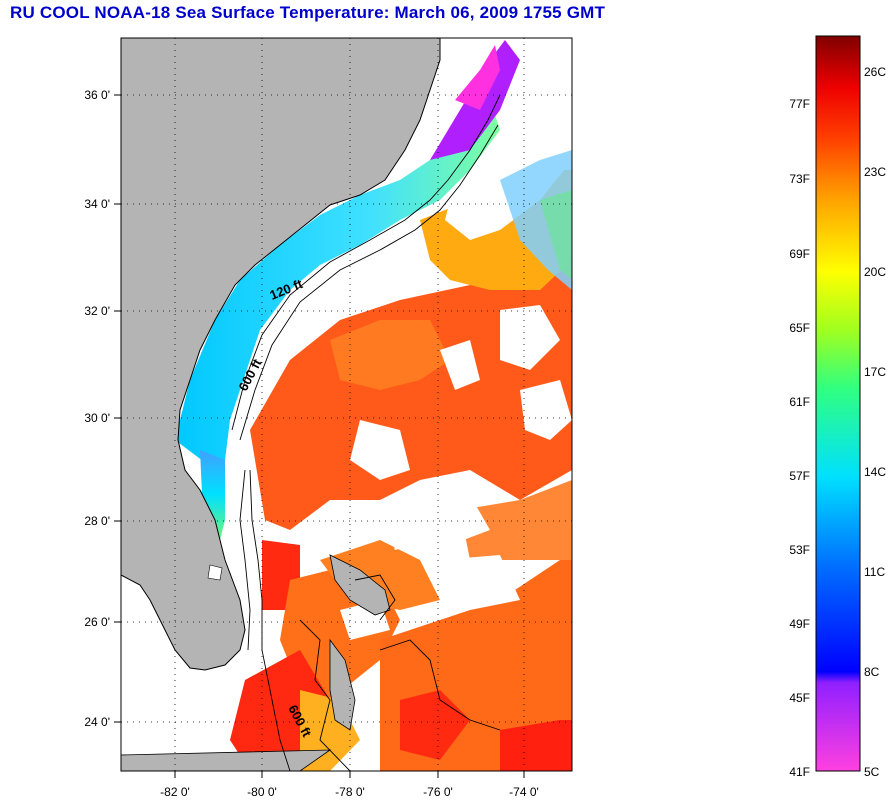 This screenshot has width=889, height=801. Describe the element at coordinates (875, 172) in the screenshot. I see `cb-label-c: 23C` at that location.